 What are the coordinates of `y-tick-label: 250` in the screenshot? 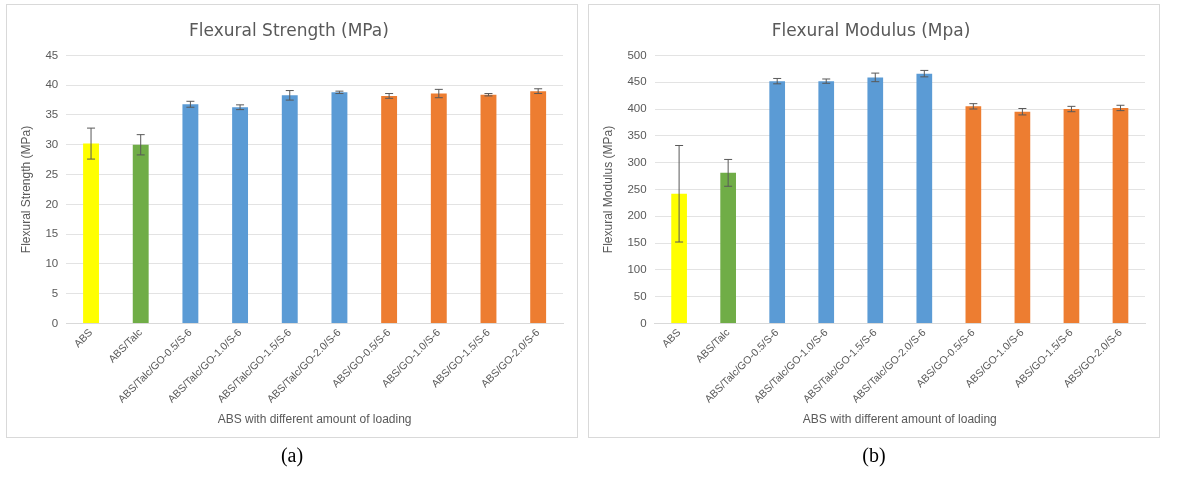 It's located at (637, 188).